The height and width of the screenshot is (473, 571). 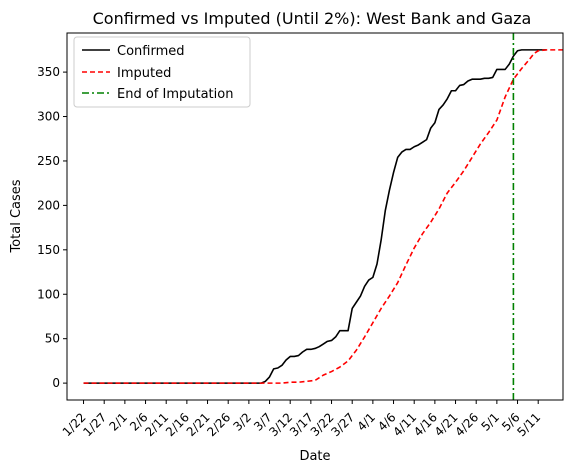 What do you see at coordinates (48, 72) in the screenshot?
I see `y-tick-label: 350` at bounding box center [48, 72].